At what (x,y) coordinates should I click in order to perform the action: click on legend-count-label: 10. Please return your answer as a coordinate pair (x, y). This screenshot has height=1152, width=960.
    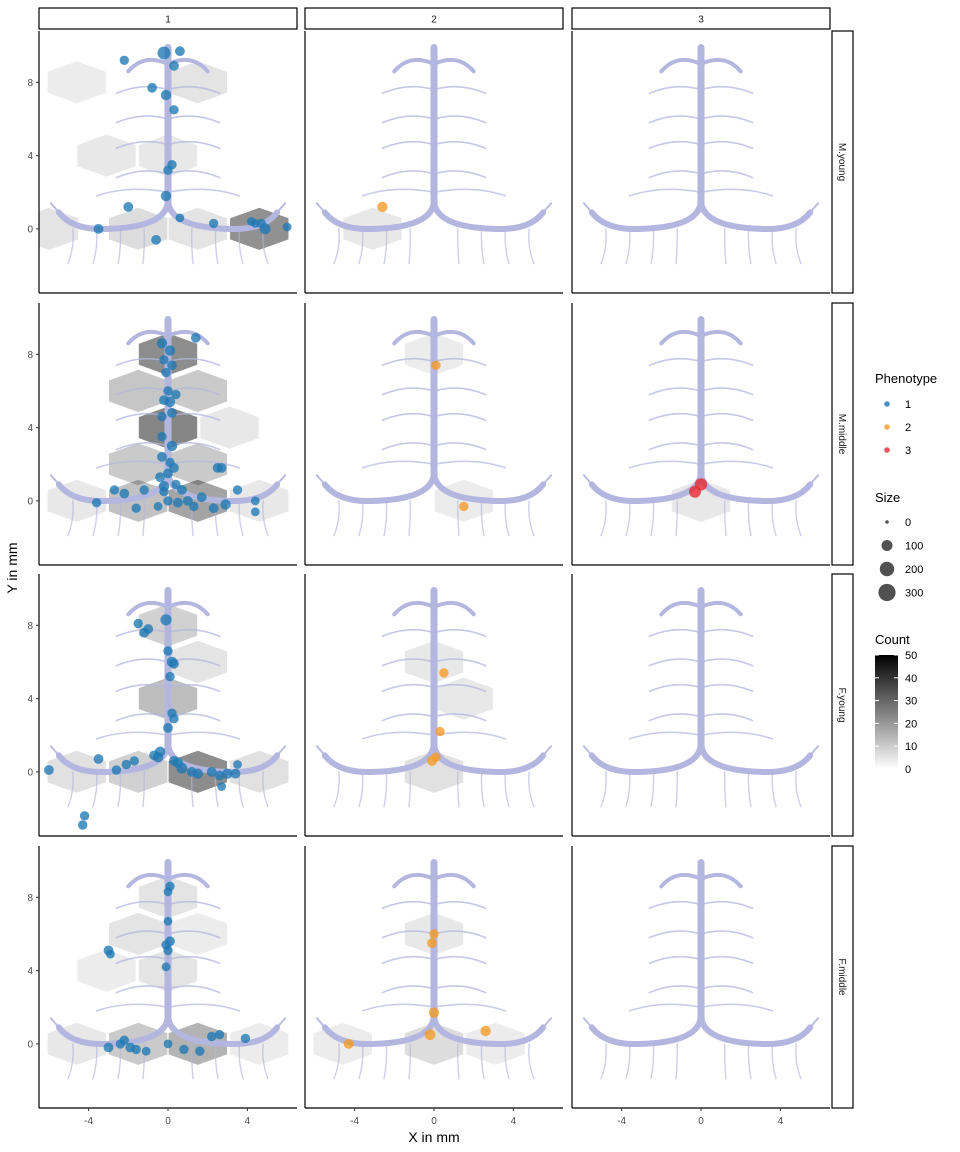
    Looking at the image, I should click on (911, 747).